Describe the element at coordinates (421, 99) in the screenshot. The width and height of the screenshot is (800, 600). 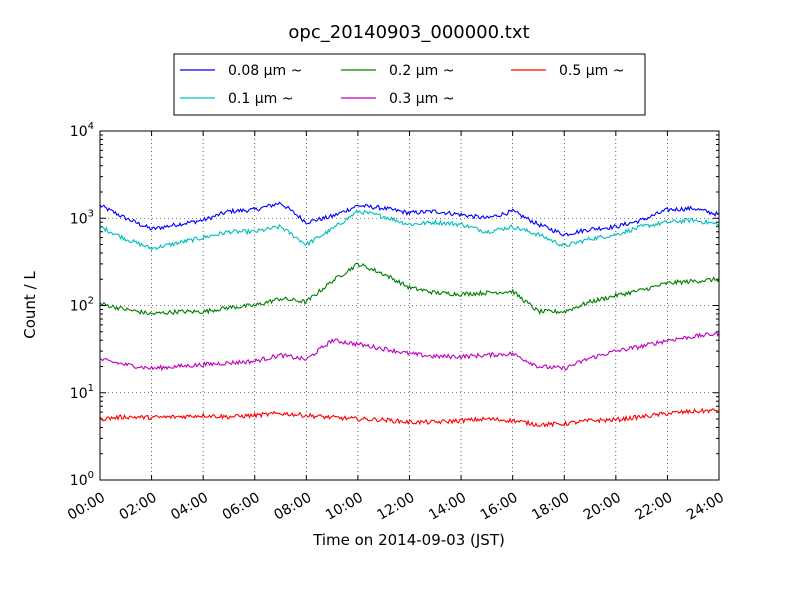
I see `legend-label: 0.3 μm ~` at that location.